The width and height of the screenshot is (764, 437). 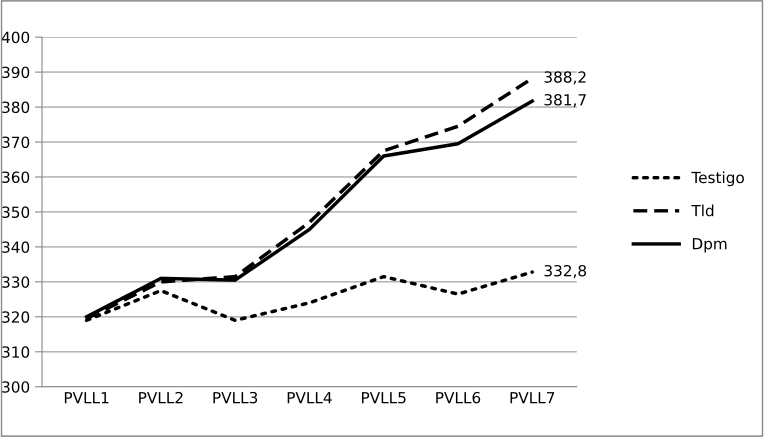 What do you see at coordinates (565, 271) in the screenshot?
I see `data-label: 332,8` at bounding box center [565, 271].